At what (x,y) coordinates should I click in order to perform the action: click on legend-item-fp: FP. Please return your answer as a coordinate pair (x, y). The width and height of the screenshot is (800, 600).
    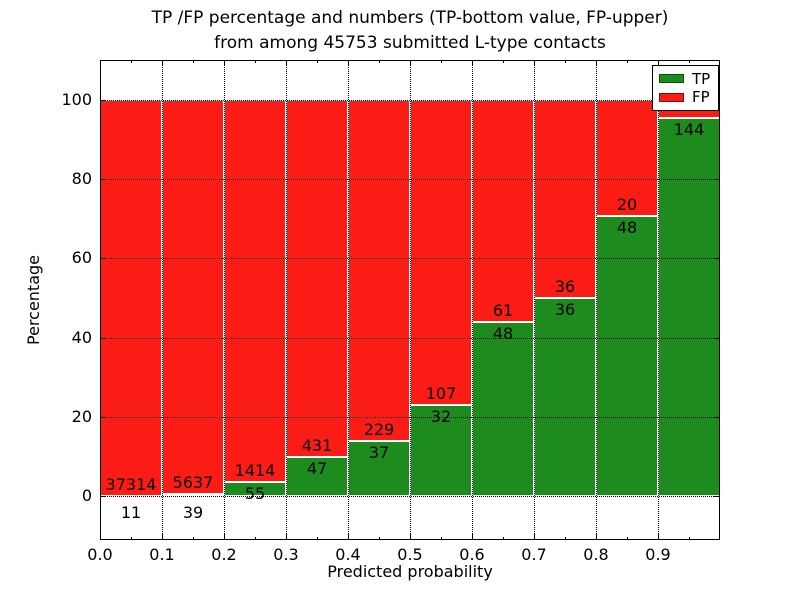
    Looking at the image, I should click on (685, 97).